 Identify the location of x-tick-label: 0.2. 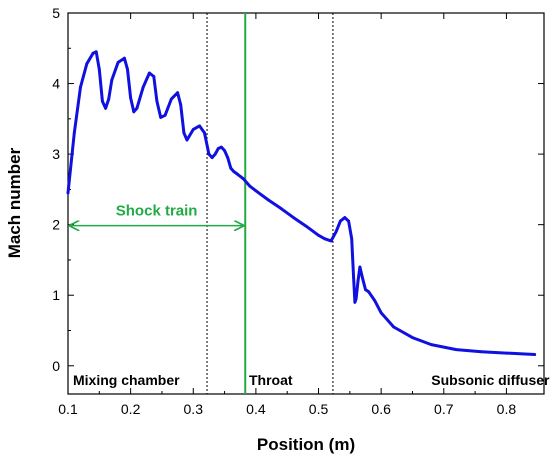
(131, 409).